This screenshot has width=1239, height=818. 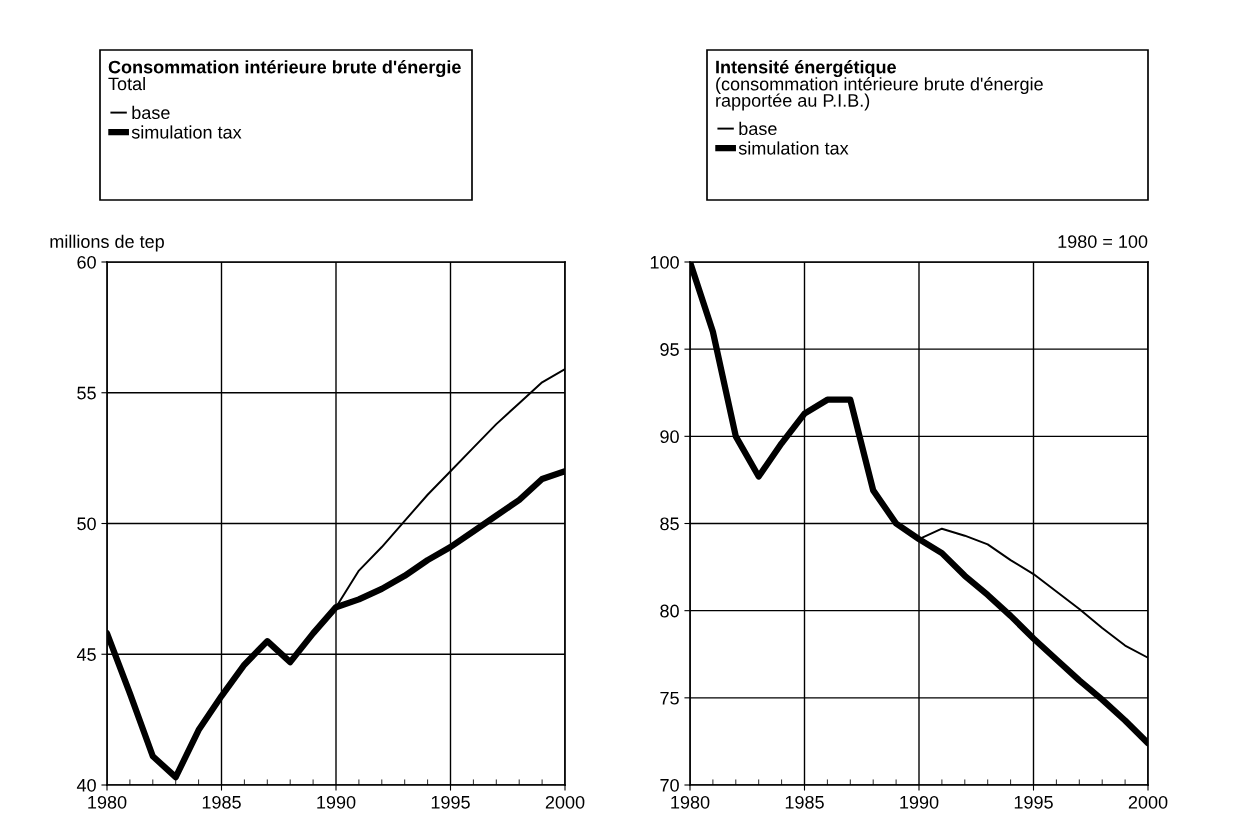 I want to click on y-tick-label: 75, so click(x=669, y=698).